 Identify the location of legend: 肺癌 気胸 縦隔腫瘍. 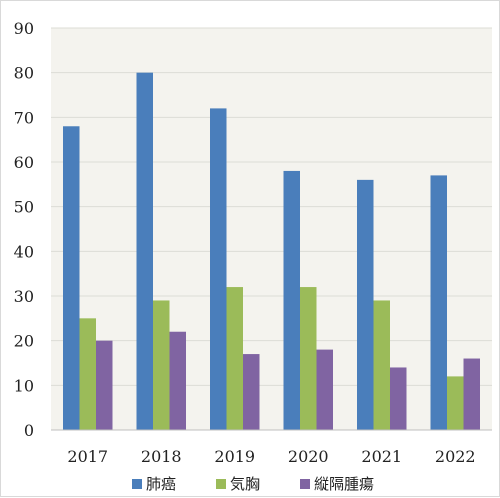
(253, 484).